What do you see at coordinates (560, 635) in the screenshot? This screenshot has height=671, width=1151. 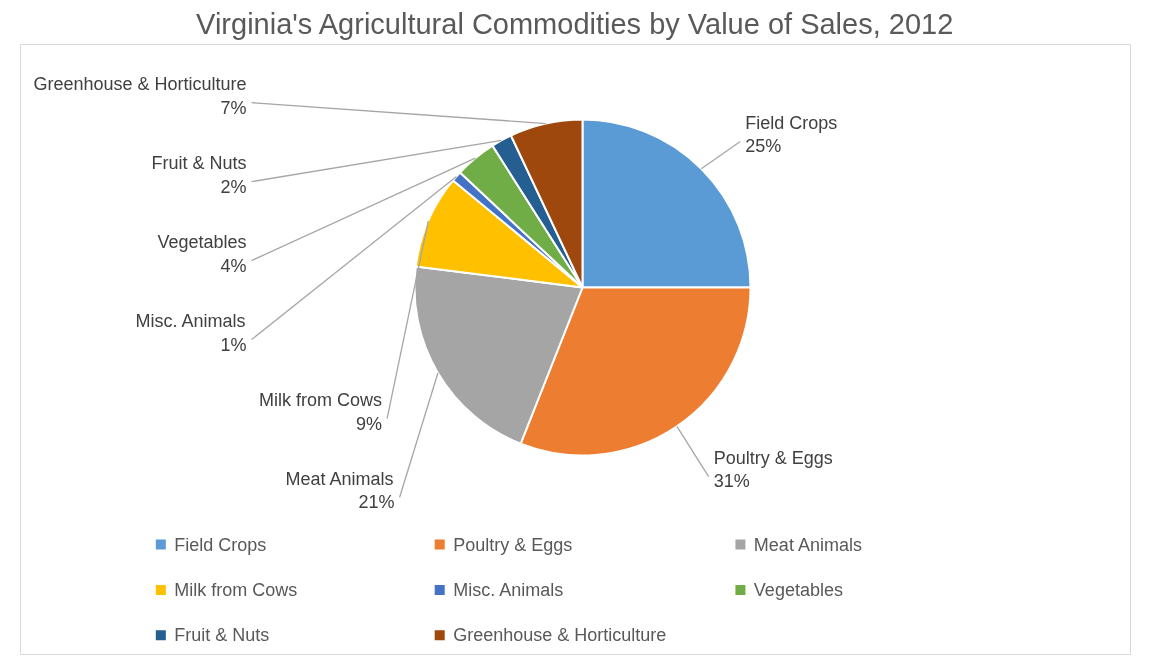 I see `legend-label: Greenhouse & Horticulture` at bounding box center [560, 635].